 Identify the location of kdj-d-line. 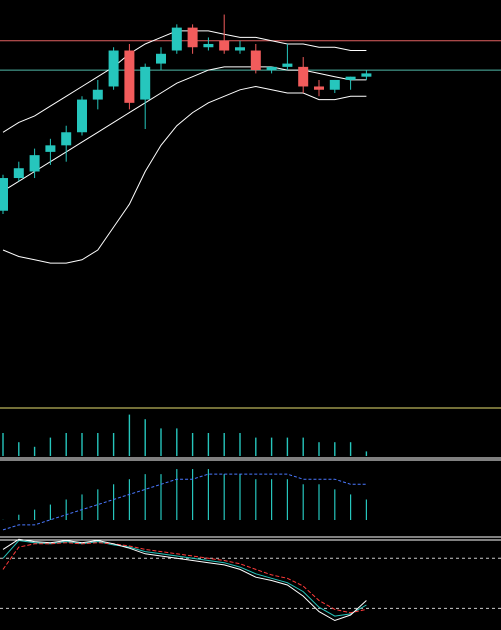
(184, 578).